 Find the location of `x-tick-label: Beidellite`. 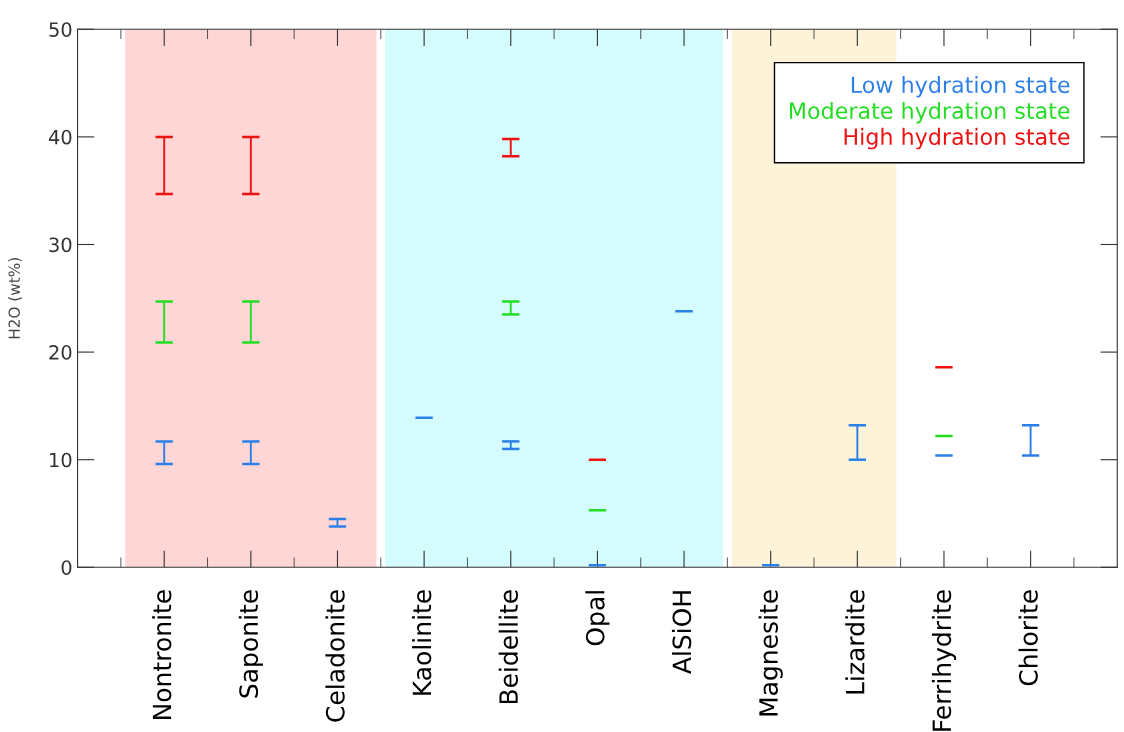

x-tick-label: Beidellite is located at coordinates (508, 647).